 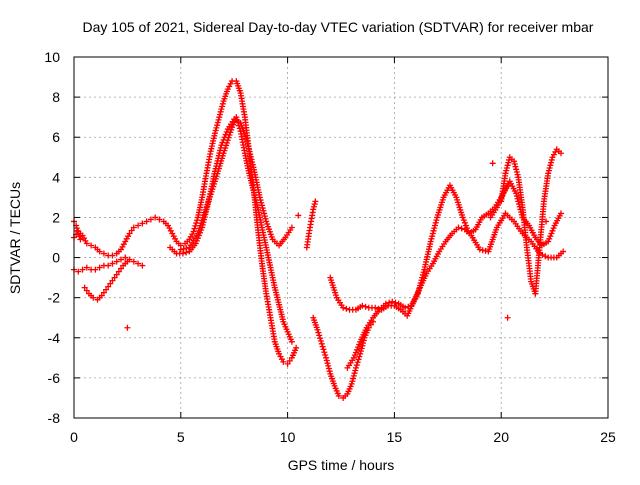 What do you see at coordinates (395, 437) in the screenshot?
I see `x-tick-label: 15` at bounding box center [395, 437].